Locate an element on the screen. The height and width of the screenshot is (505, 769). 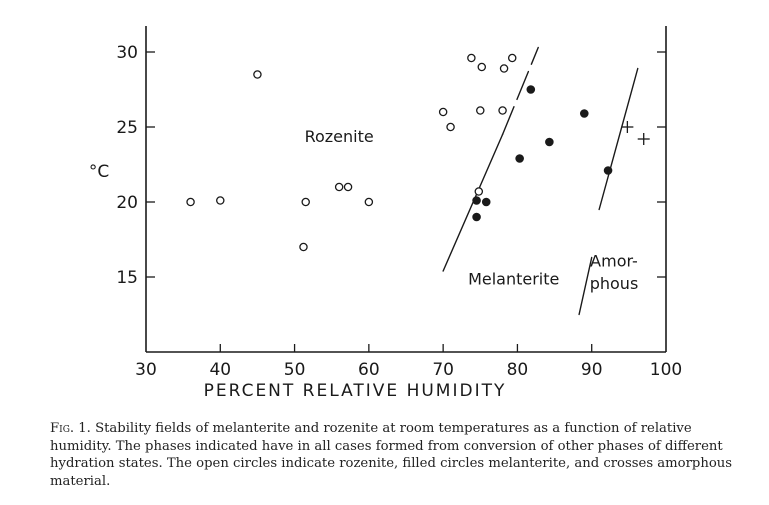
x-tick-label: 90 is located at coordinates (592, 370).